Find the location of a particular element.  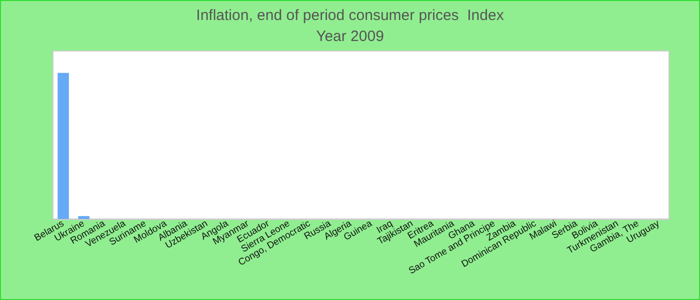

chart-subtitle: Year 2009 is located at coordinates (350, 36).